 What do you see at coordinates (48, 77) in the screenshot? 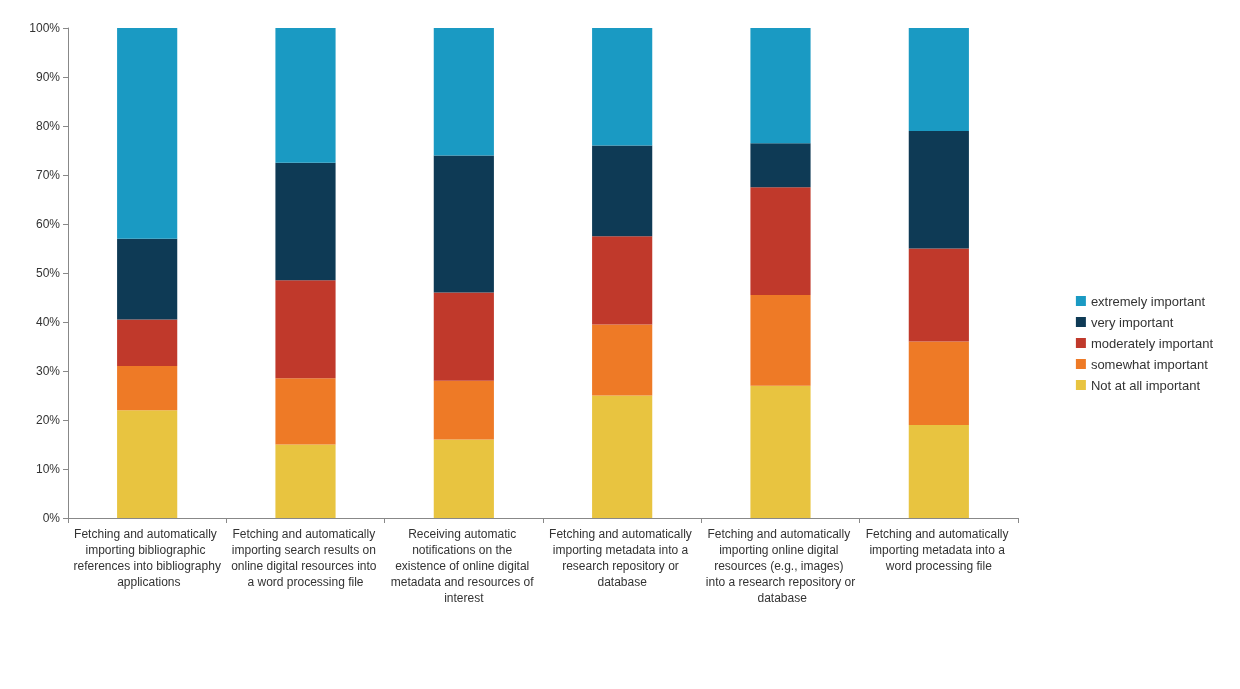
I see `y-tick-label: 90%` at bounding box center [48, 77].